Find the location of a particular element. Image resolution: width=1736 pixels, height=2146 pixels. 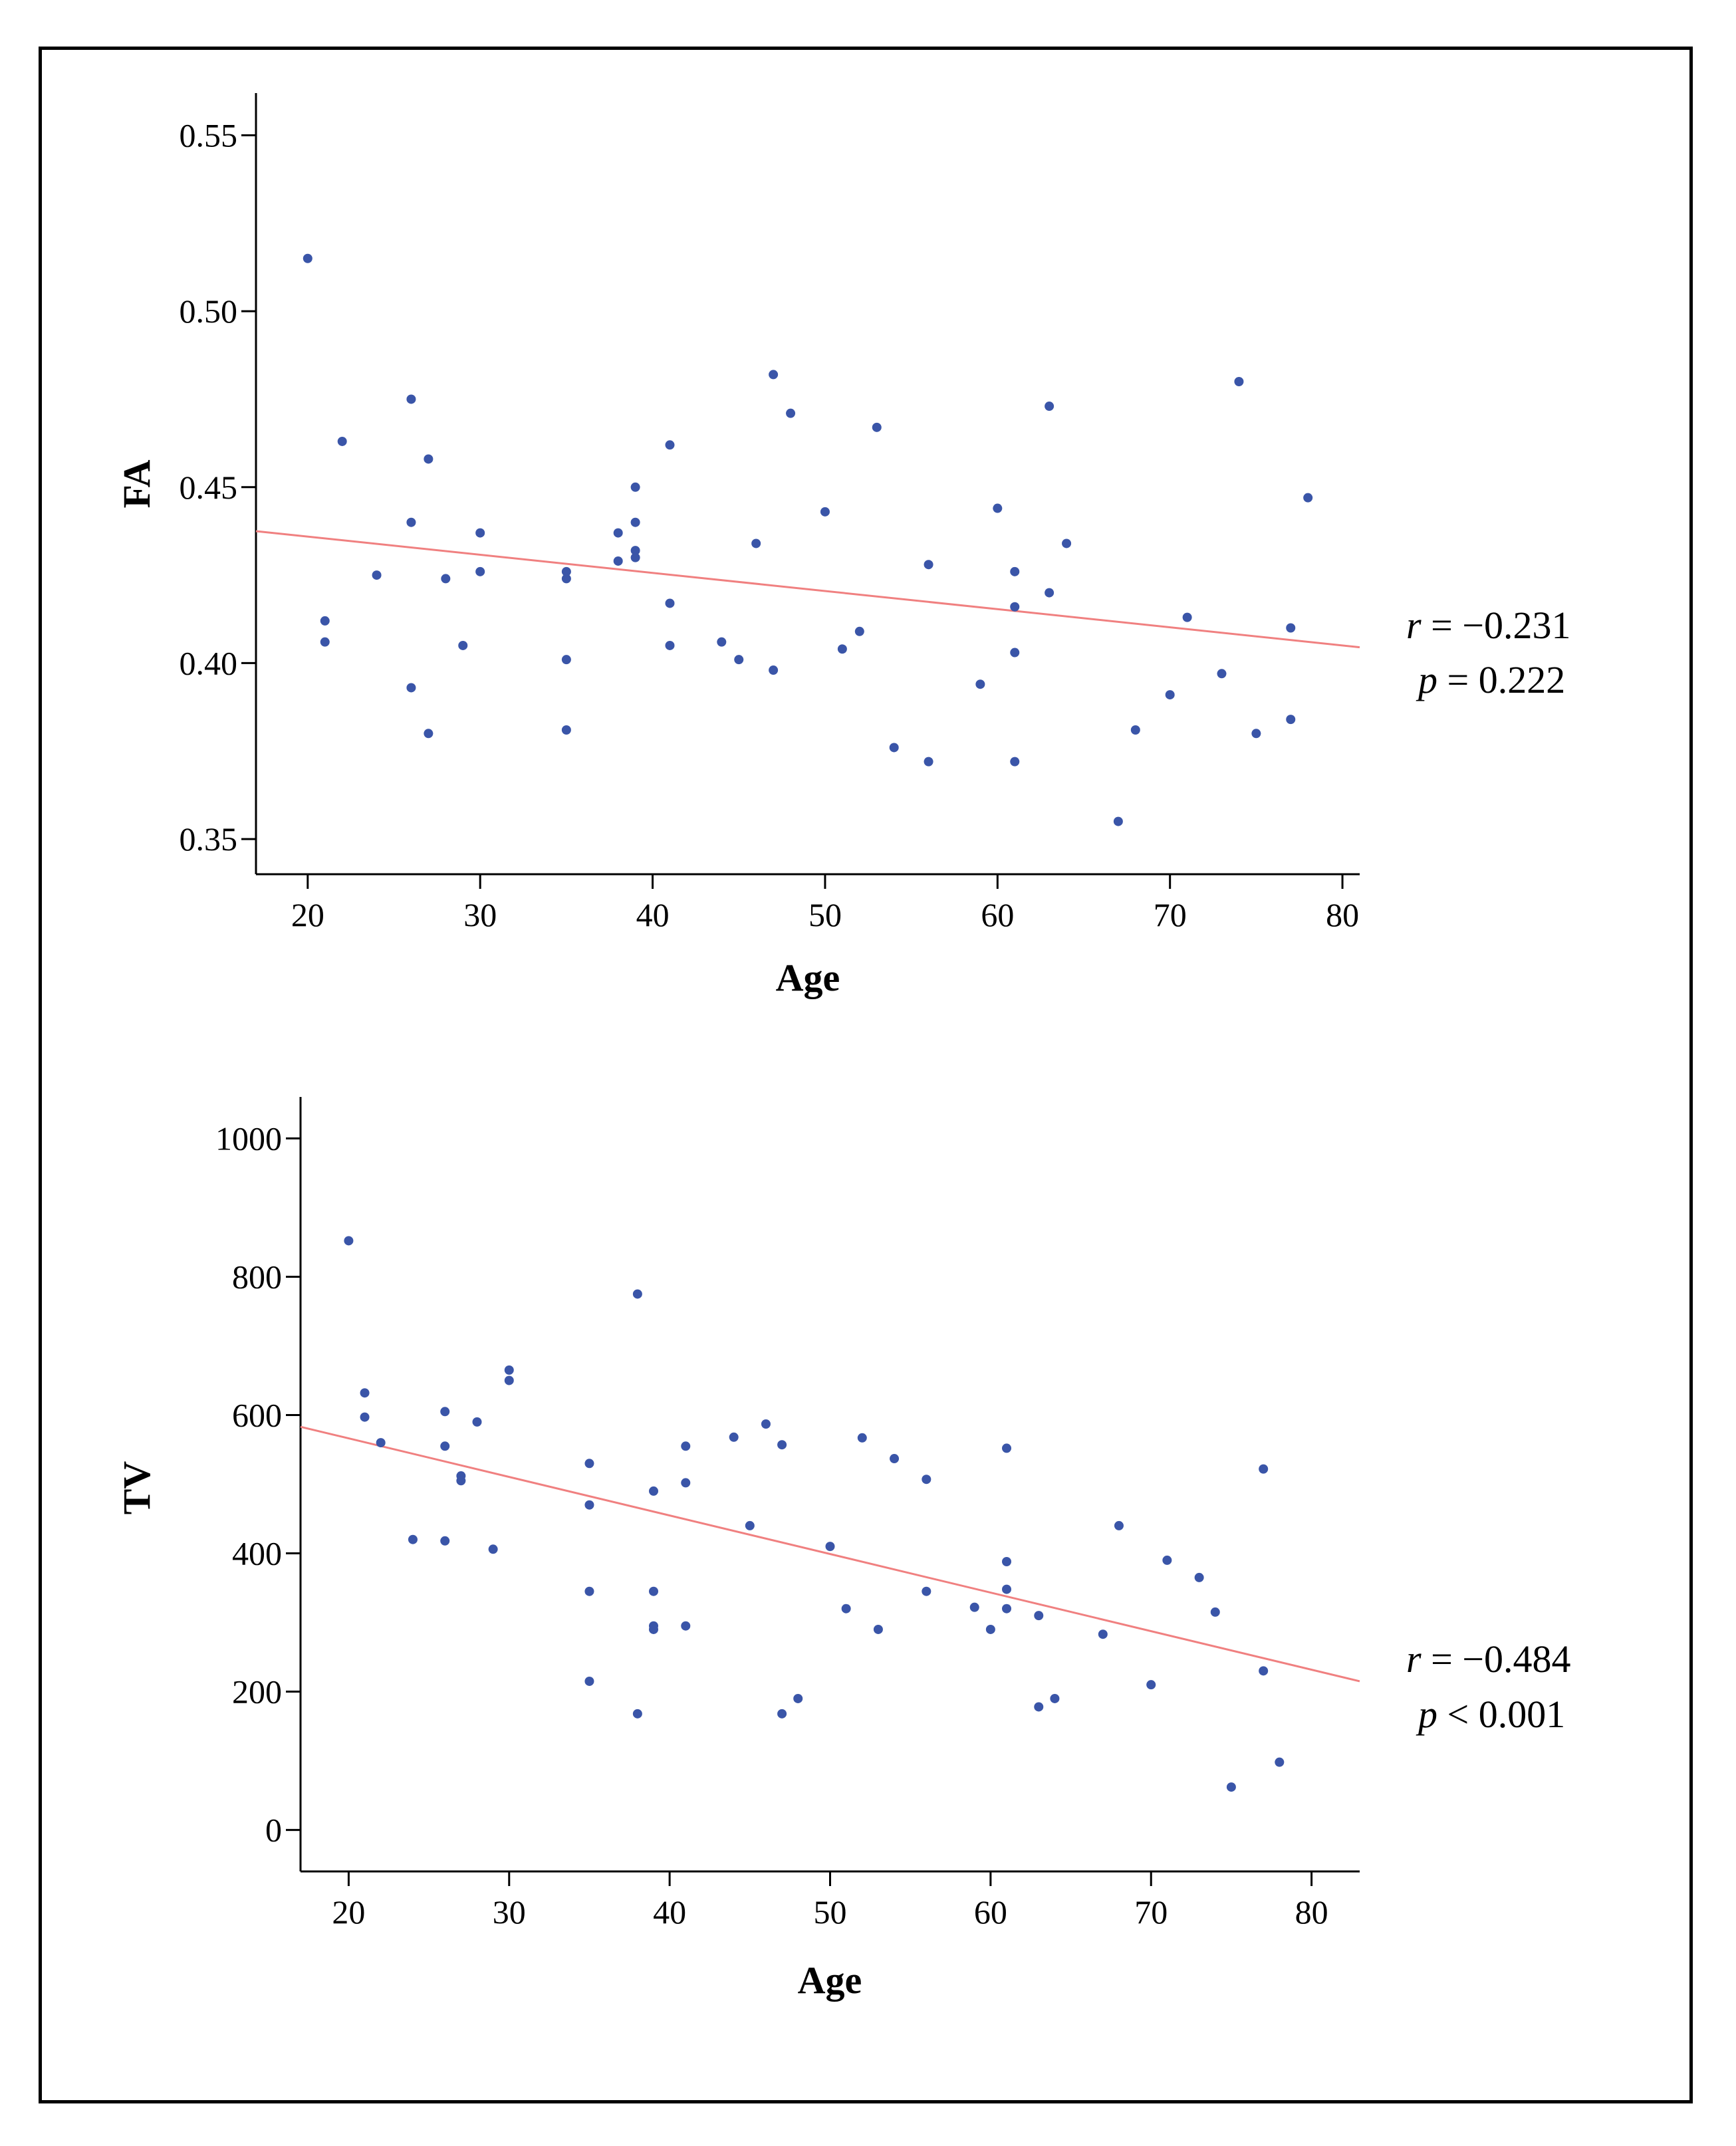

tv-y-axis-title: TV is located at coordinates (136, 1488).